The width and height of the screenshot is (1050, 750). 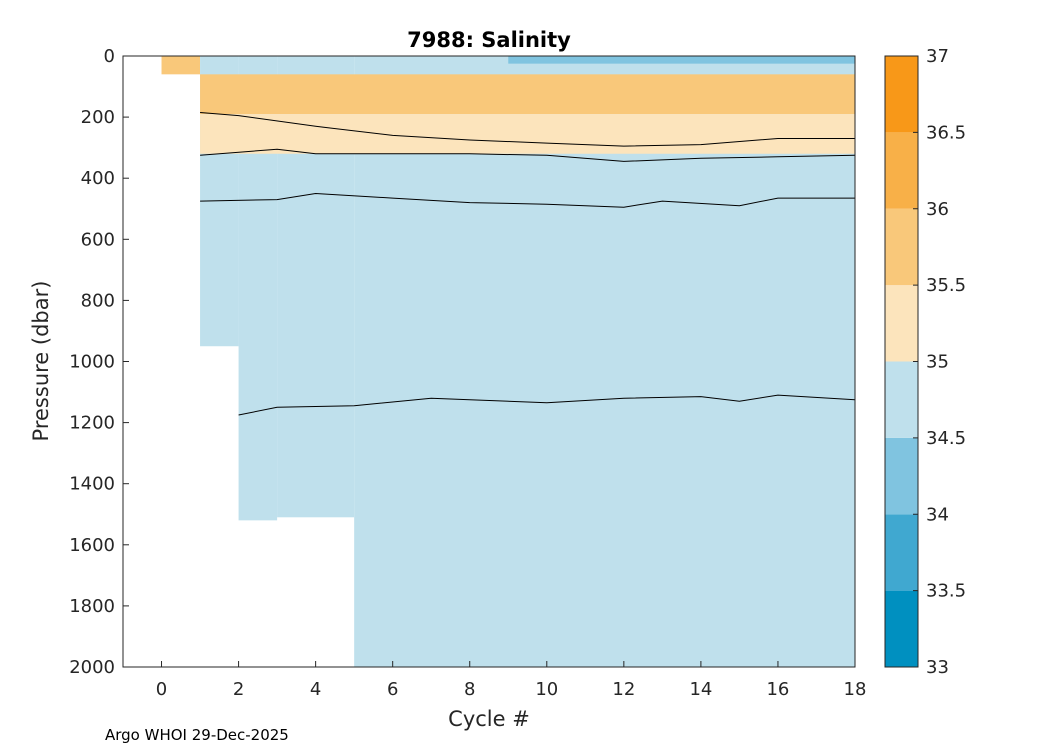 I want to click on x-tick-label: 18, so click(x=855, y=689).